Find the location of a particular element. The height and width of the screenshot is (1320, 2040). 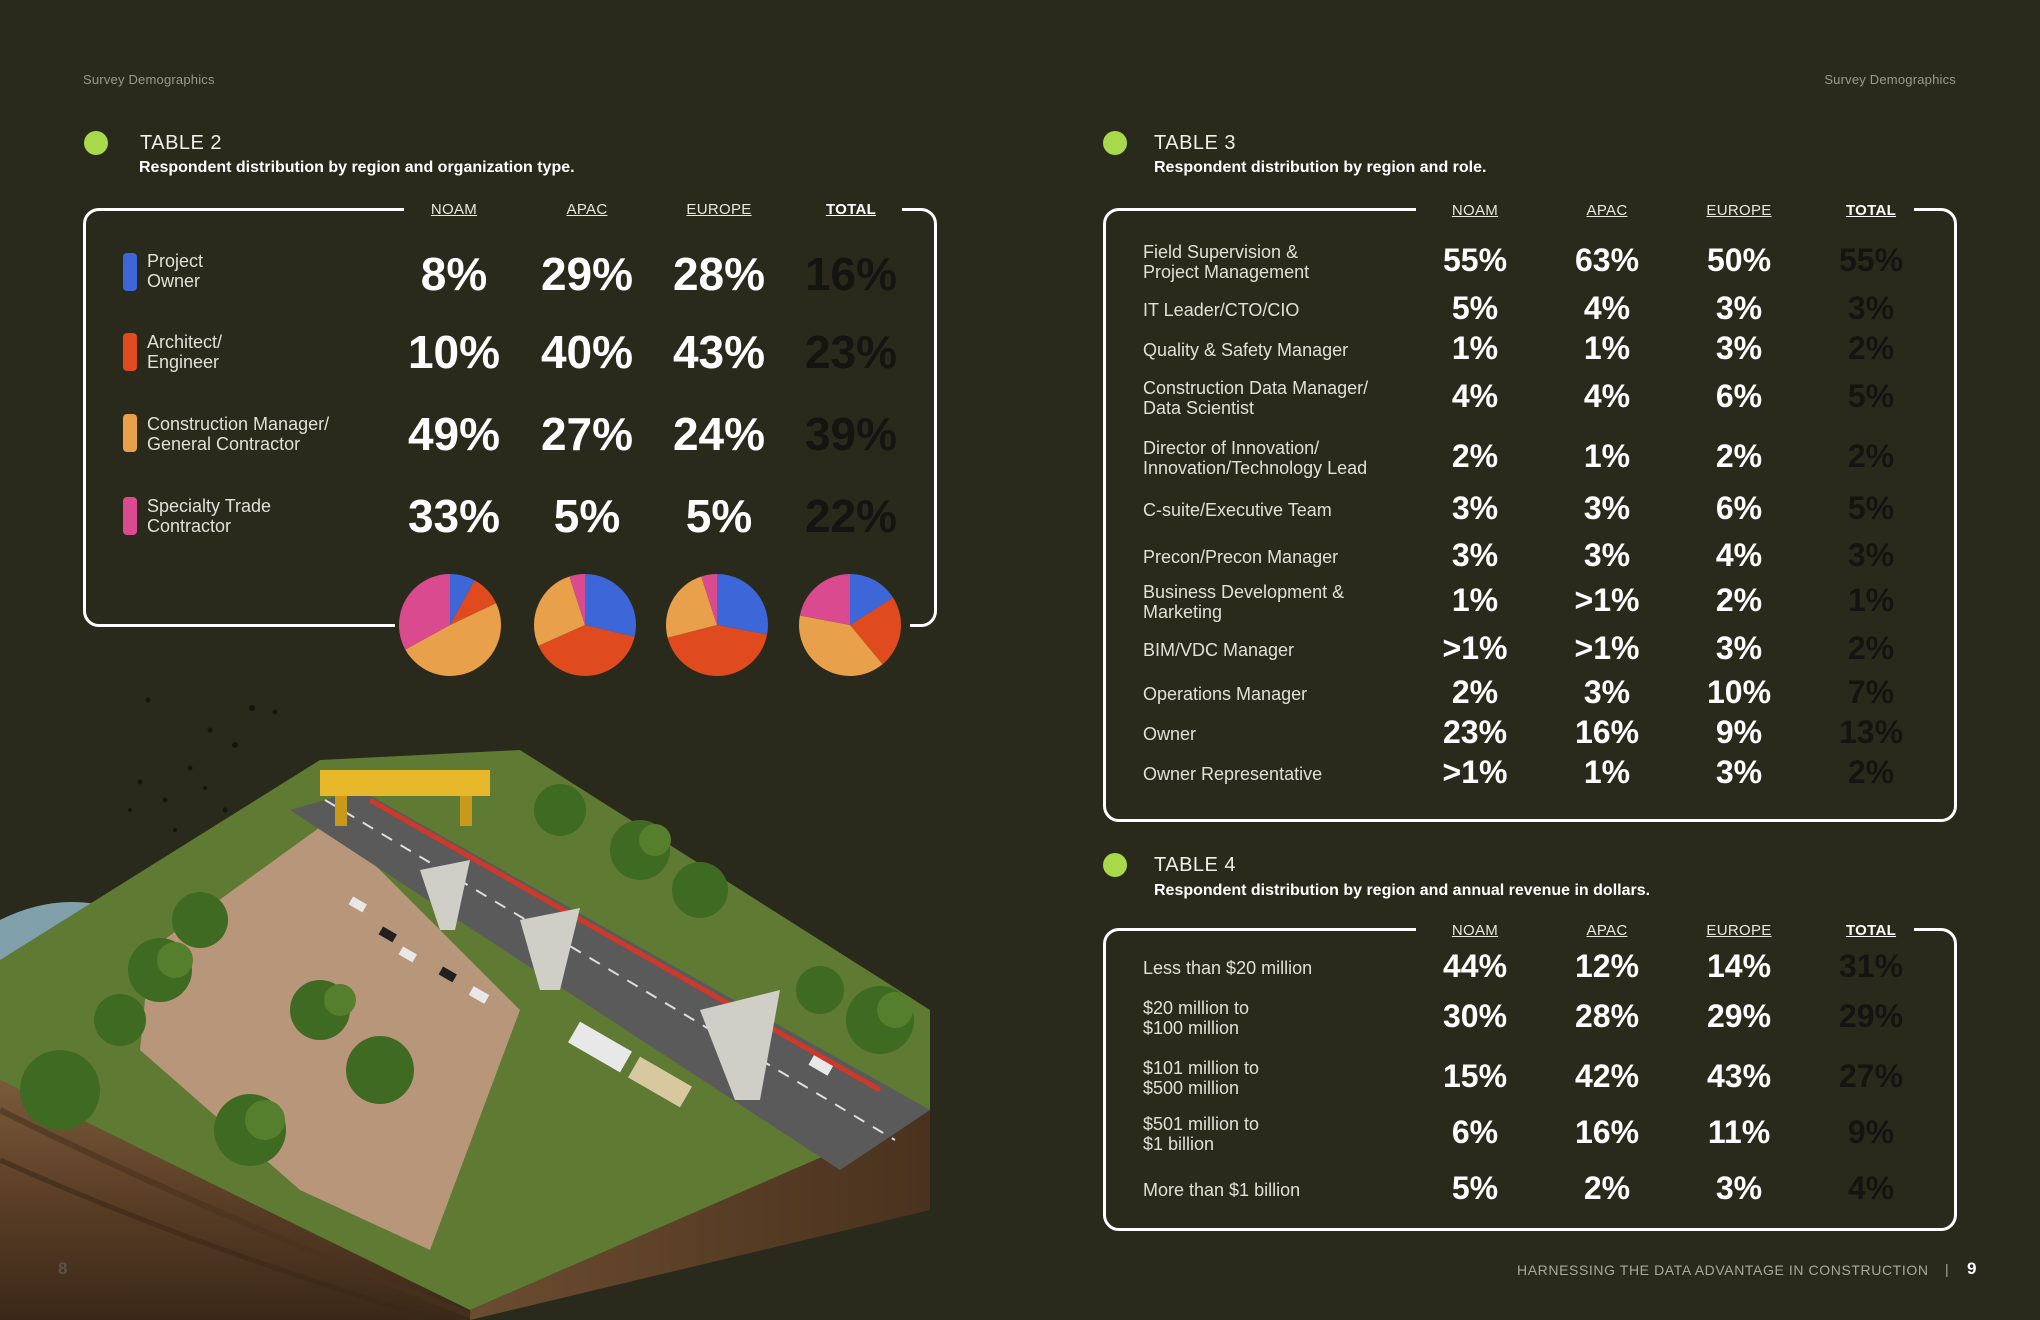

table3-title: TABLE 3 is located at coordinates (1195, 143).